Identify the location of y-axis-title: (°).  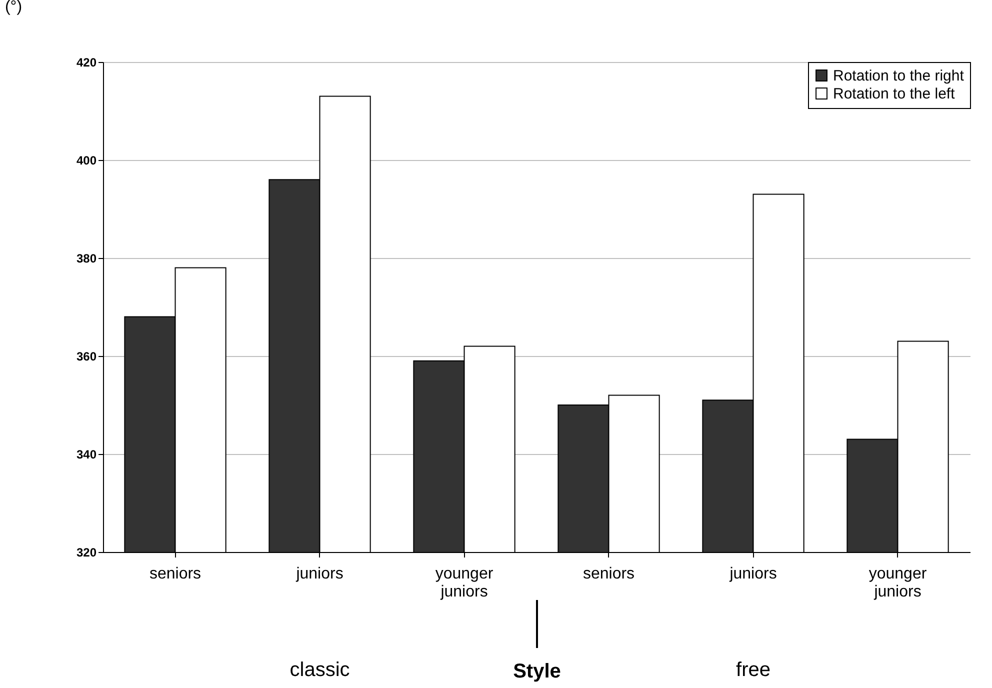
(13, 8).